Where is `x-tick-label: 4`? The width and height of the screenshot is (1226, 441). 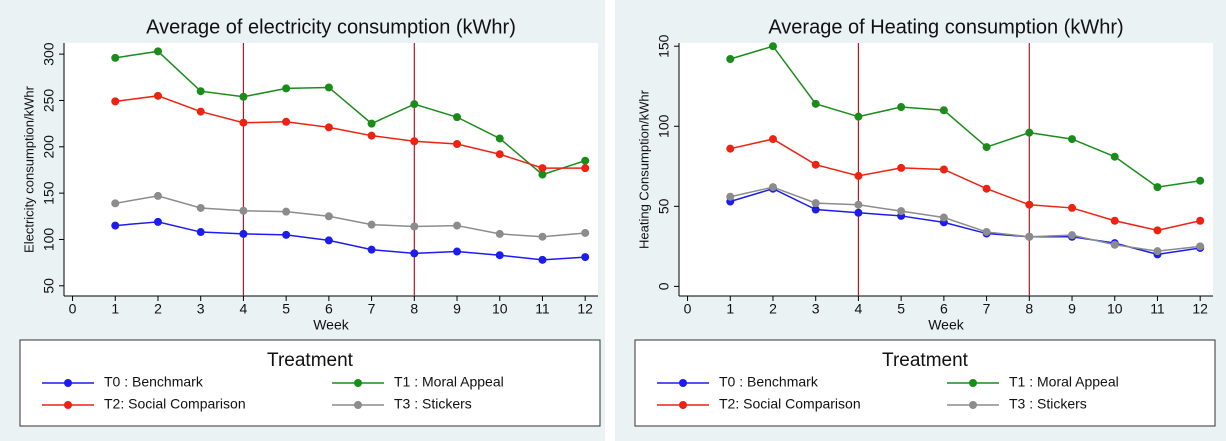
x-tick-label: 4 is located at coordinates (859, 309).